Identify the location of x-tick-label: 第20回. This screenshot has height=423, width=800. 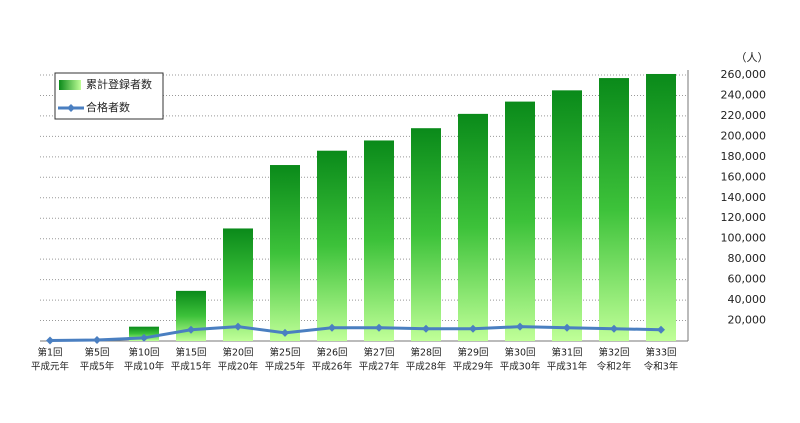
(237, 353).